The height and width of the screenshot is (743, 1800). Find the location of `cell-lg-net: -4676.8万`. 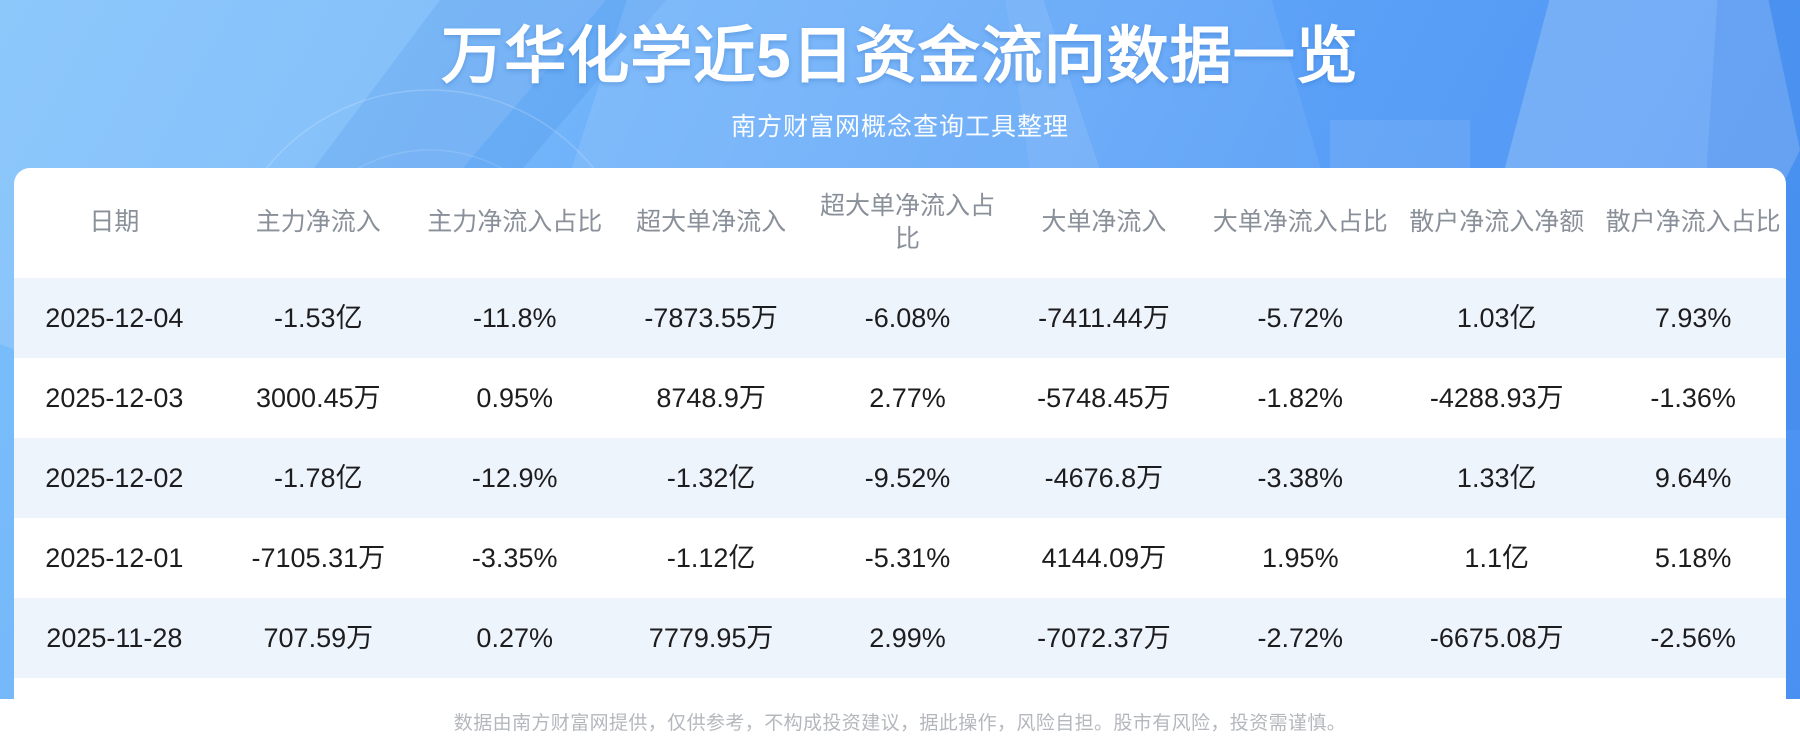

cell-lg-net: -4676.8万 is located at coordinates (1104, 477).